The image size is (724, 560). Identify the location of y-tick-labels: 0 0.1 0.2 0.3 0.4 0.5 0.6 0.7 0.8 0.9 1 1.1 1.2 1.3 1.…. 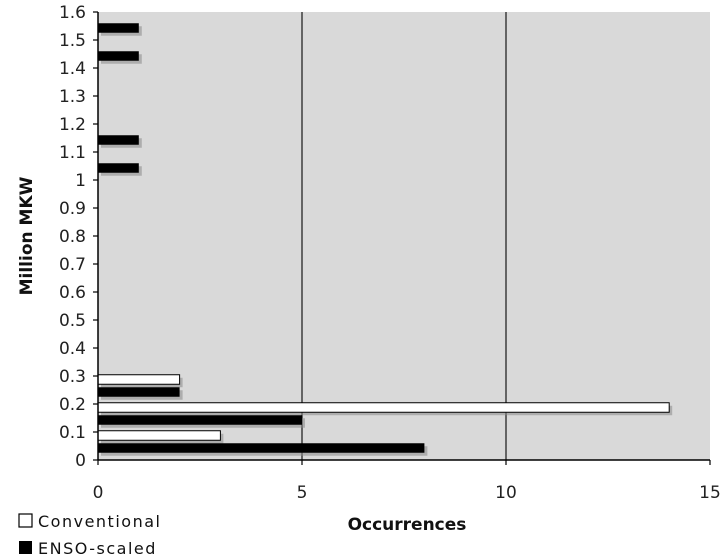
(72, 237).